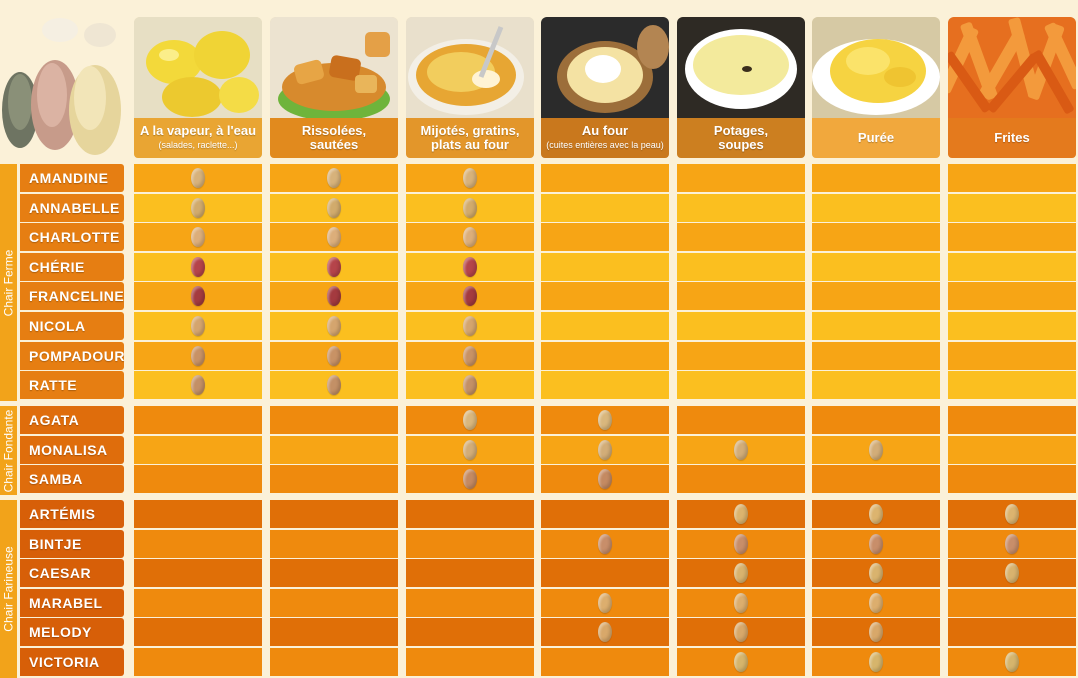  I want to click on baked-potato-photo, so click(605, 68).